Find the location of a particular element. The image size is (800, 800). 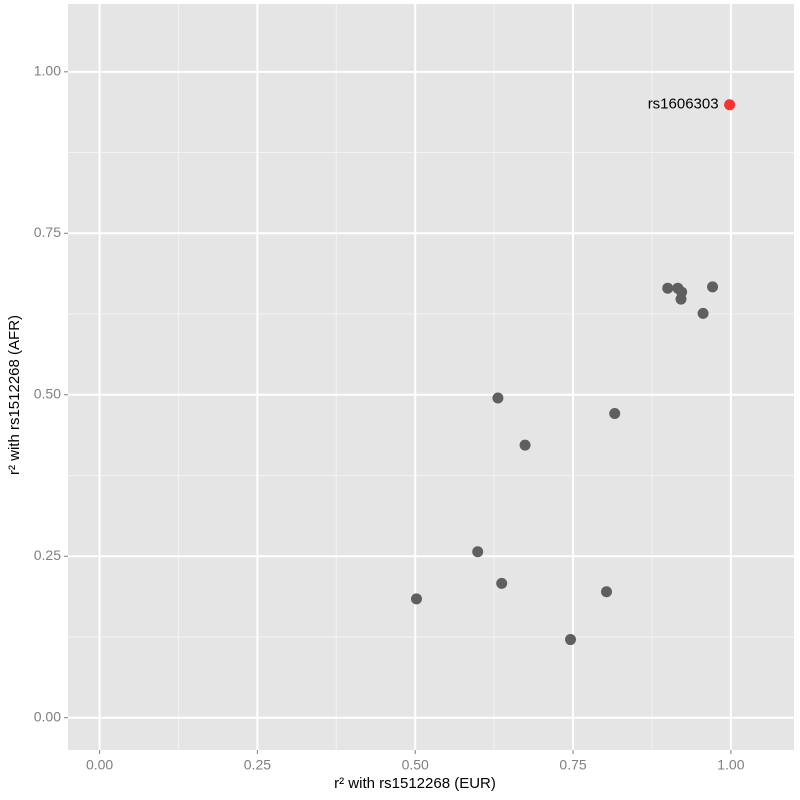

y-tick-label: 0.50 is located at coordinates (47, 393).